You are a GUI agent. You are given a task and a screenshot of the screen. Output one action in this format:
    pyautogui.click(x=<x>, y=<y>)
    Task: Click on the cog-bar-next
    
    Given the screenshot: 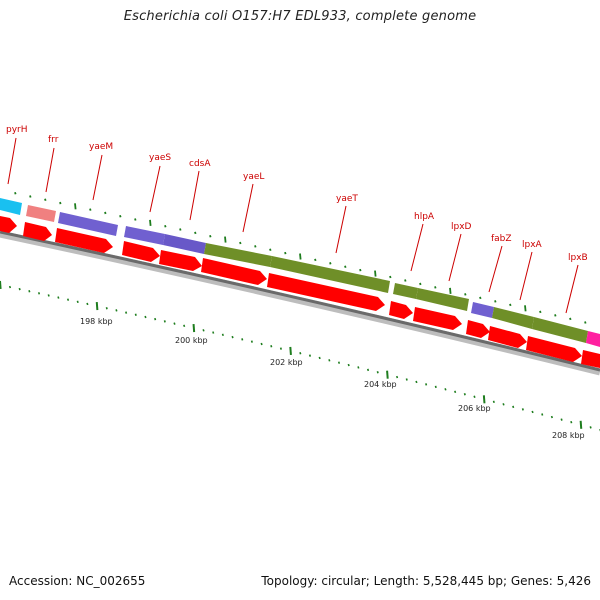 What is the action you would take?
    pyautogui.click(x=593, y=339)
    